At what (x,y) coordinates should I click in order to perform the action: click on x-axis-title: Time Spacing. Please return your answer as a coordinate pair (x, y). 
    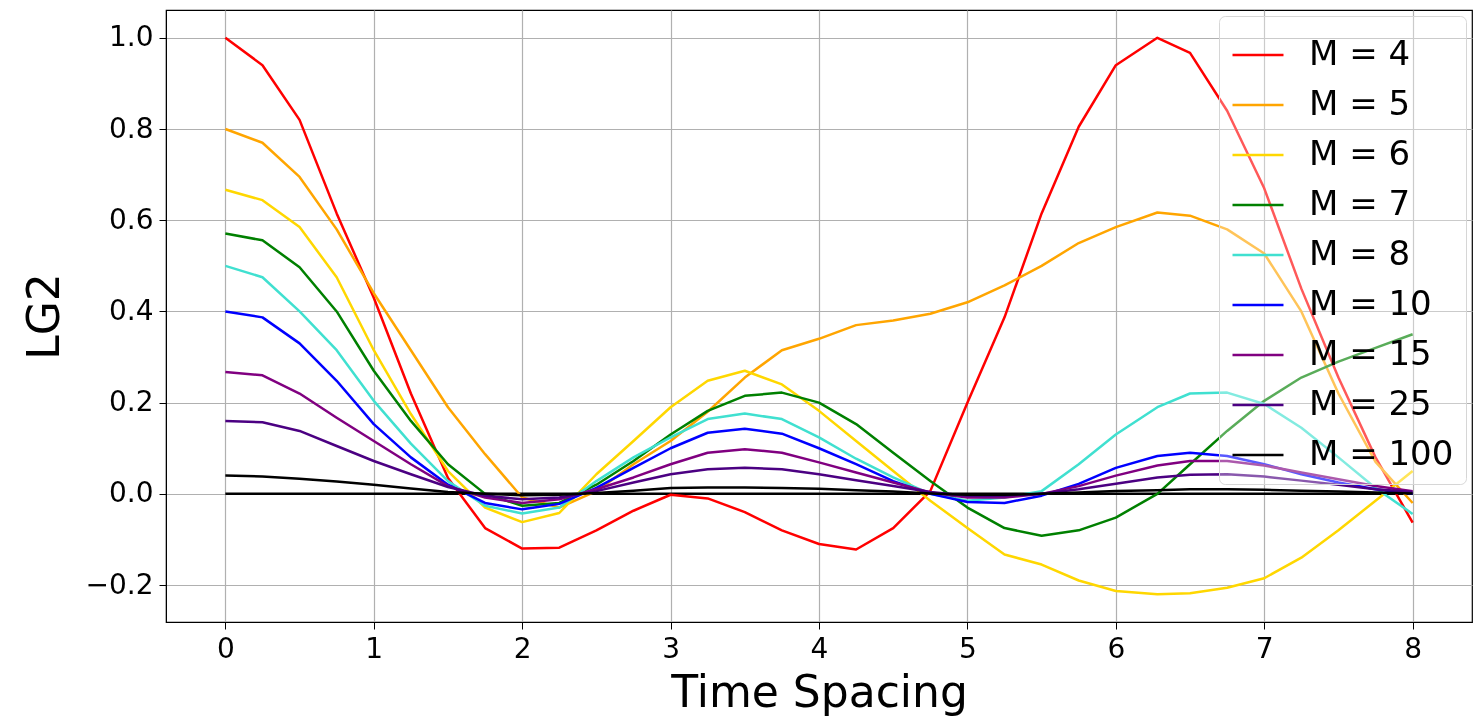
    Looking at the image, I should click on (819, 691).